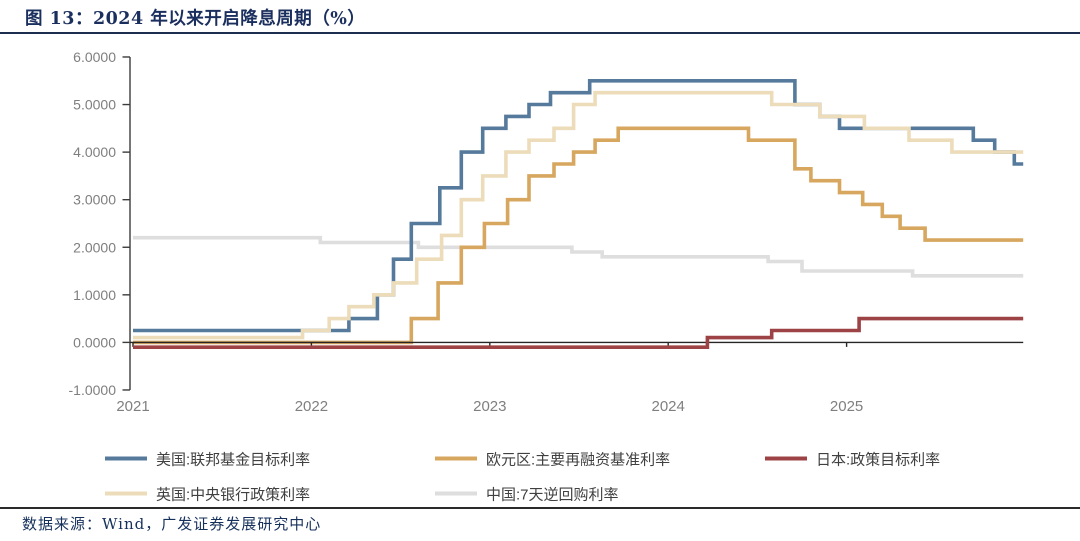 This screenshot has width=1080, height=541. I want to click on y-axis-label: 6.0000, so click(94, 57).